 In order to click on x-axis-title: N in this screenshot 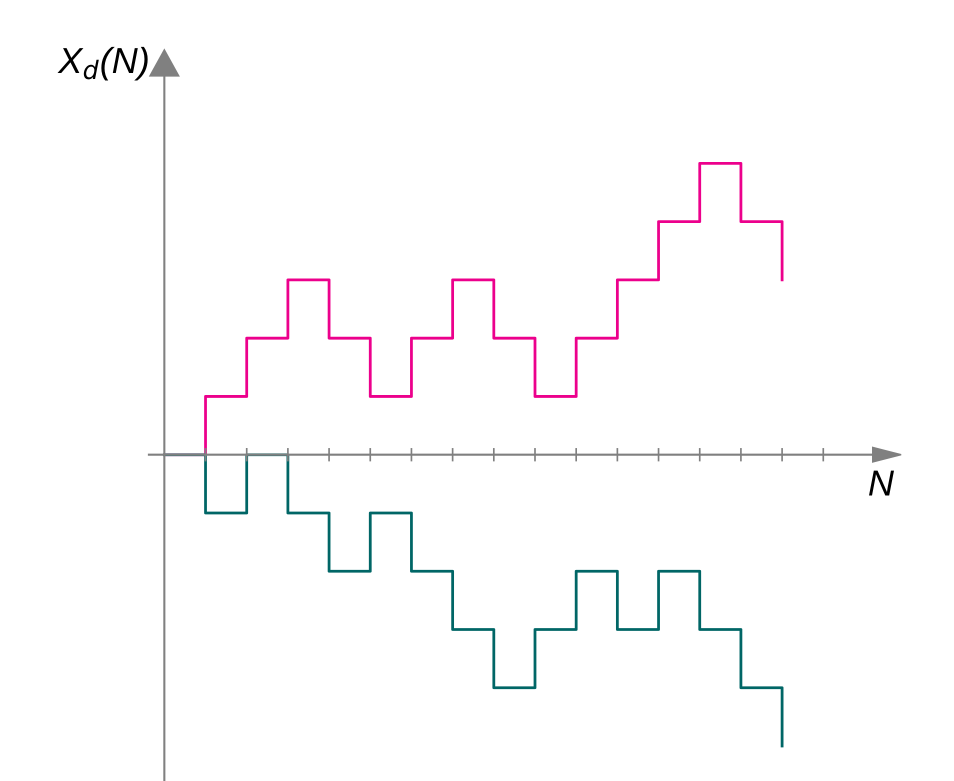, I will do `click(881, 483)`.